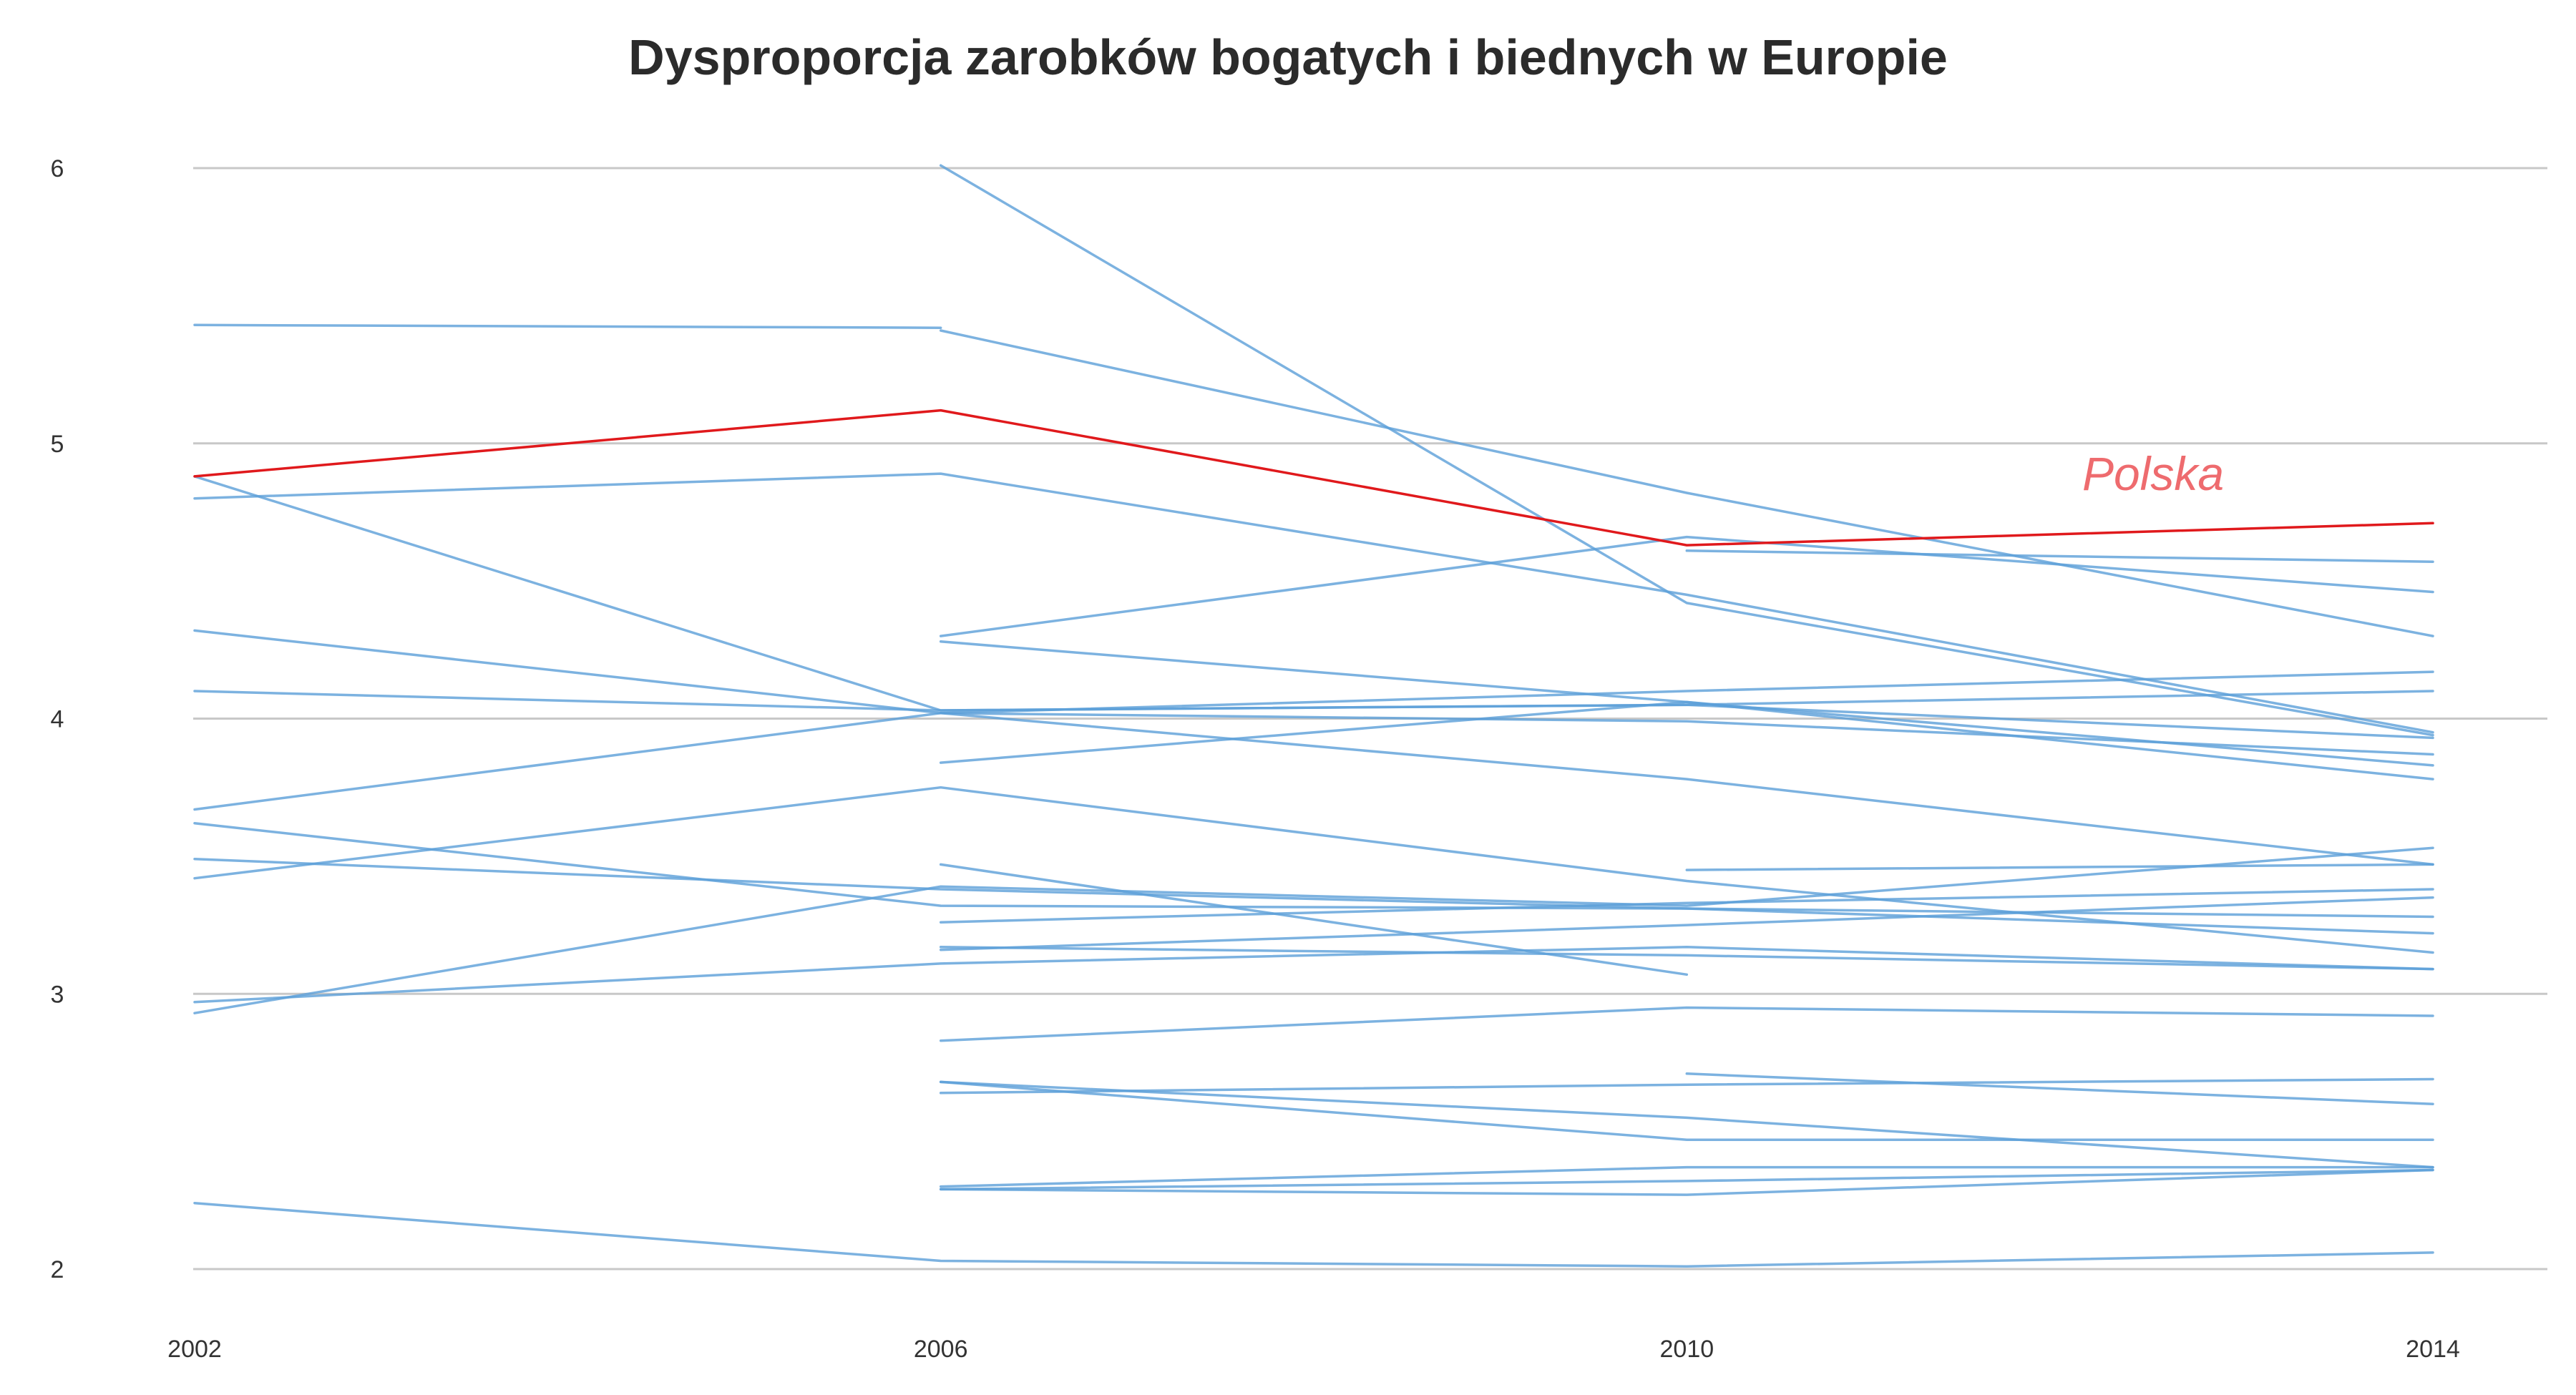 The width and height of the screenshot is (2576, 1395). What do you see at coordinates (194, 1349) in the screenshot?
I see `x-tick-label: 2002` at bounding box center [194, 1349].